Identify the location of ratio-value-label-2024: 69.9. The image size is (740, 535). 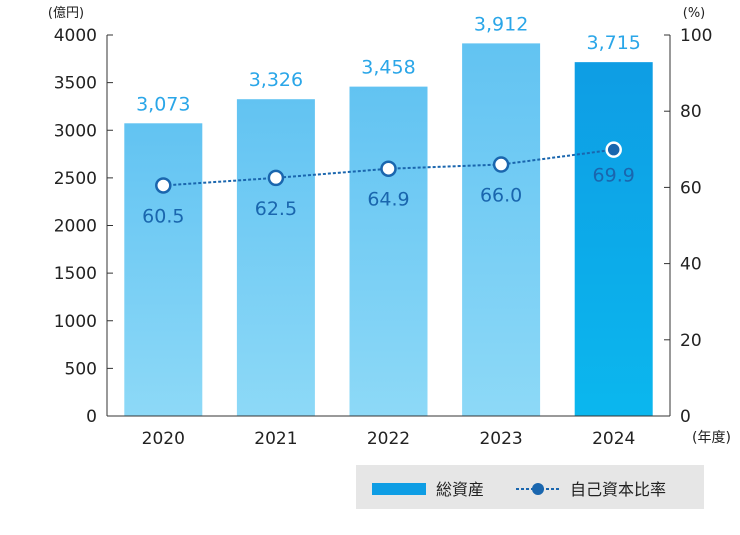
(614, 176).